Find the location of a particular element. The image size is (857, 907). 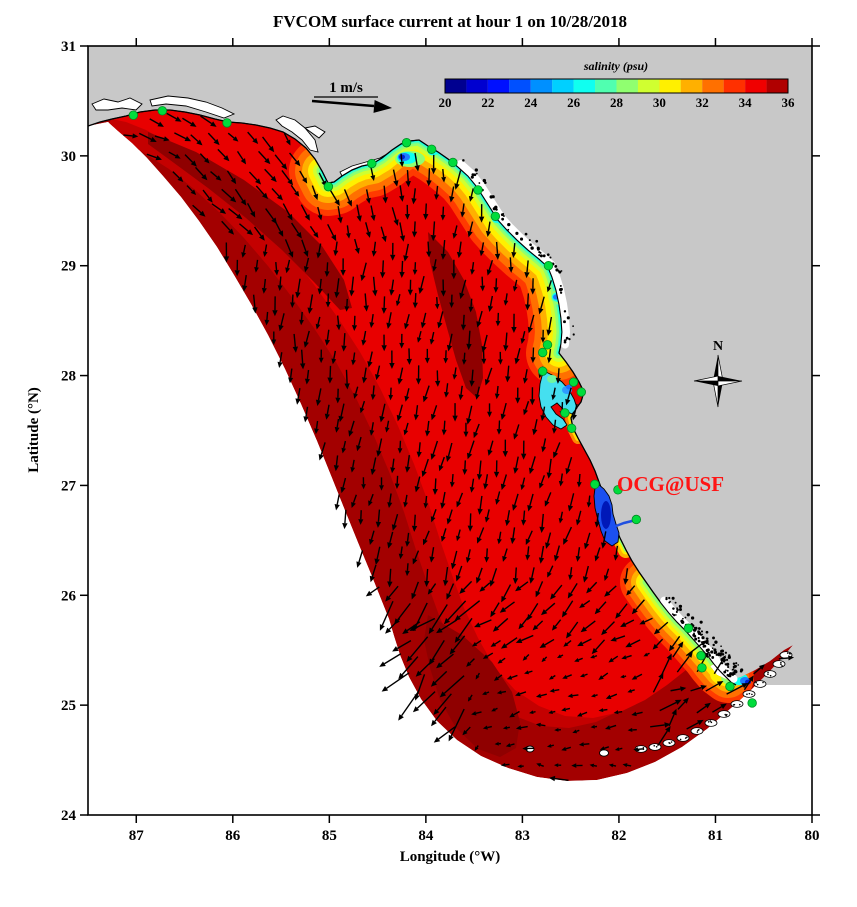

colorbar-tick-label: 20 is located at coordinates (445, 102).